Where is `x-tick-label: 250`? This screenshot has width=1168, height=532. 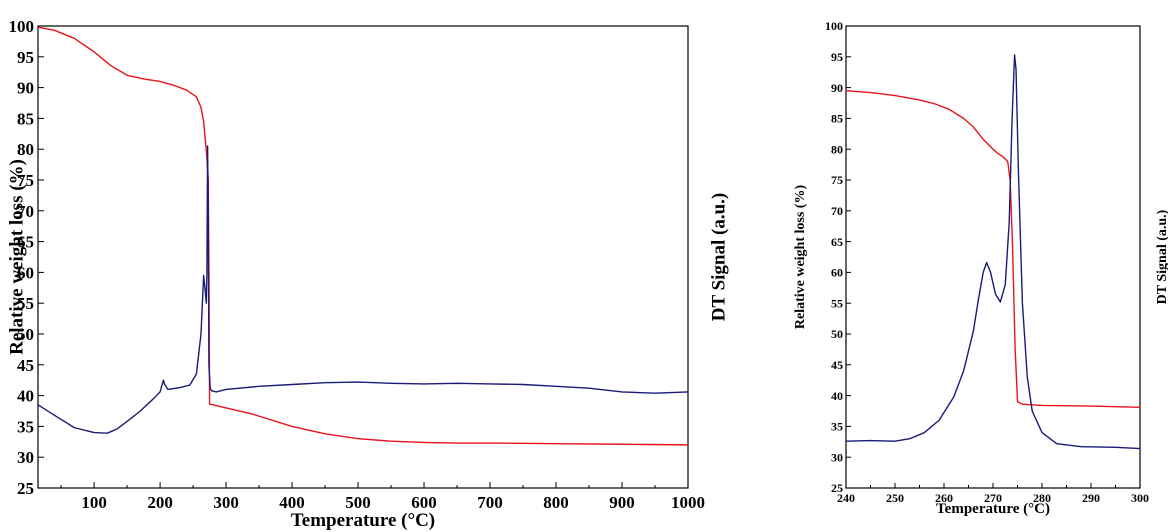
x-tick-label: 250 is located at coordinates (895, 498).